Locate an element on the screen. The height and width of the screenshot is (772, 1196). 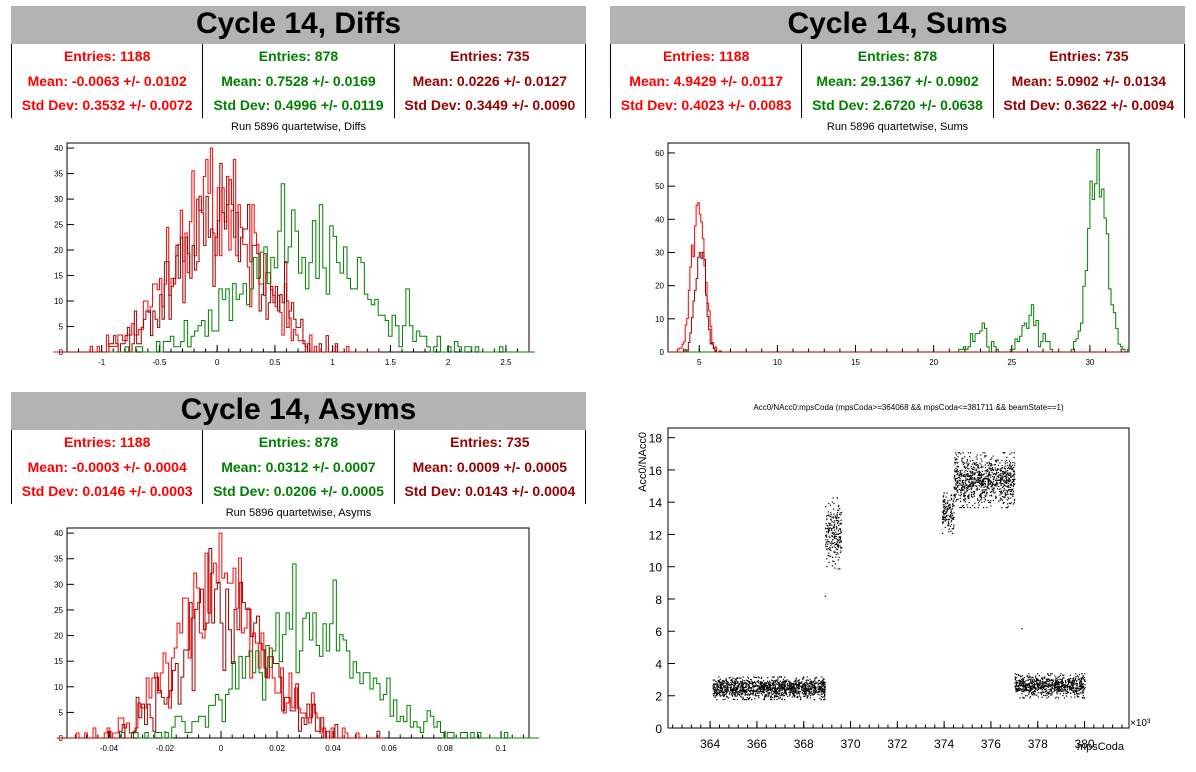
asyms-ytick-label: 35 is located at coordinates (58, 559).